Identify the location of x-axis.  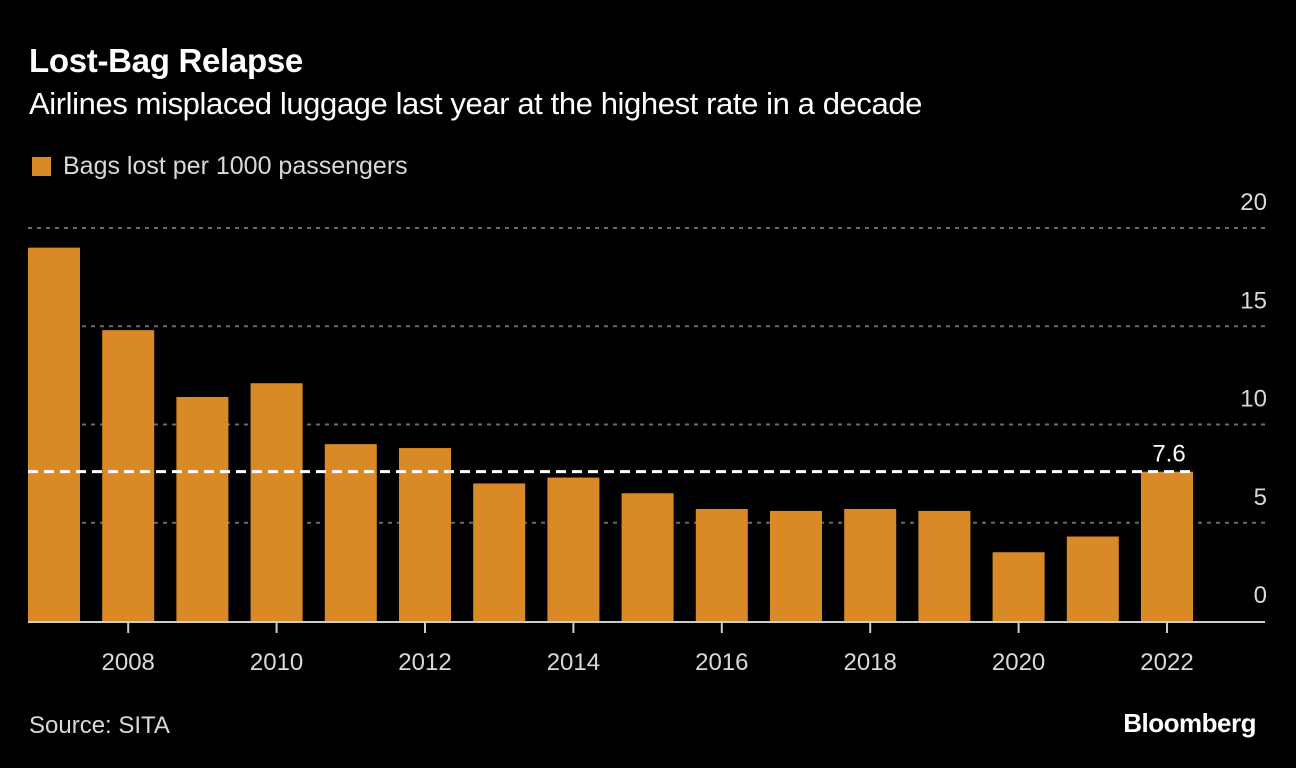
(646, 627).